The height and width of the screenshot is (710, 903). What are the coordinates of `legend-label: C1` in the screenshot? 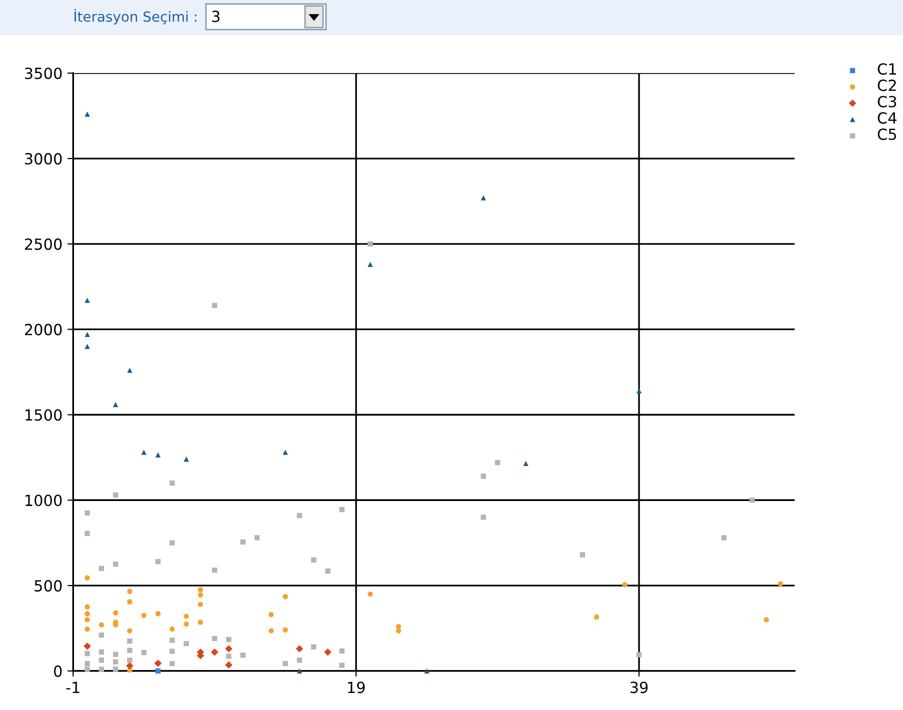 It's located at (887, 69).